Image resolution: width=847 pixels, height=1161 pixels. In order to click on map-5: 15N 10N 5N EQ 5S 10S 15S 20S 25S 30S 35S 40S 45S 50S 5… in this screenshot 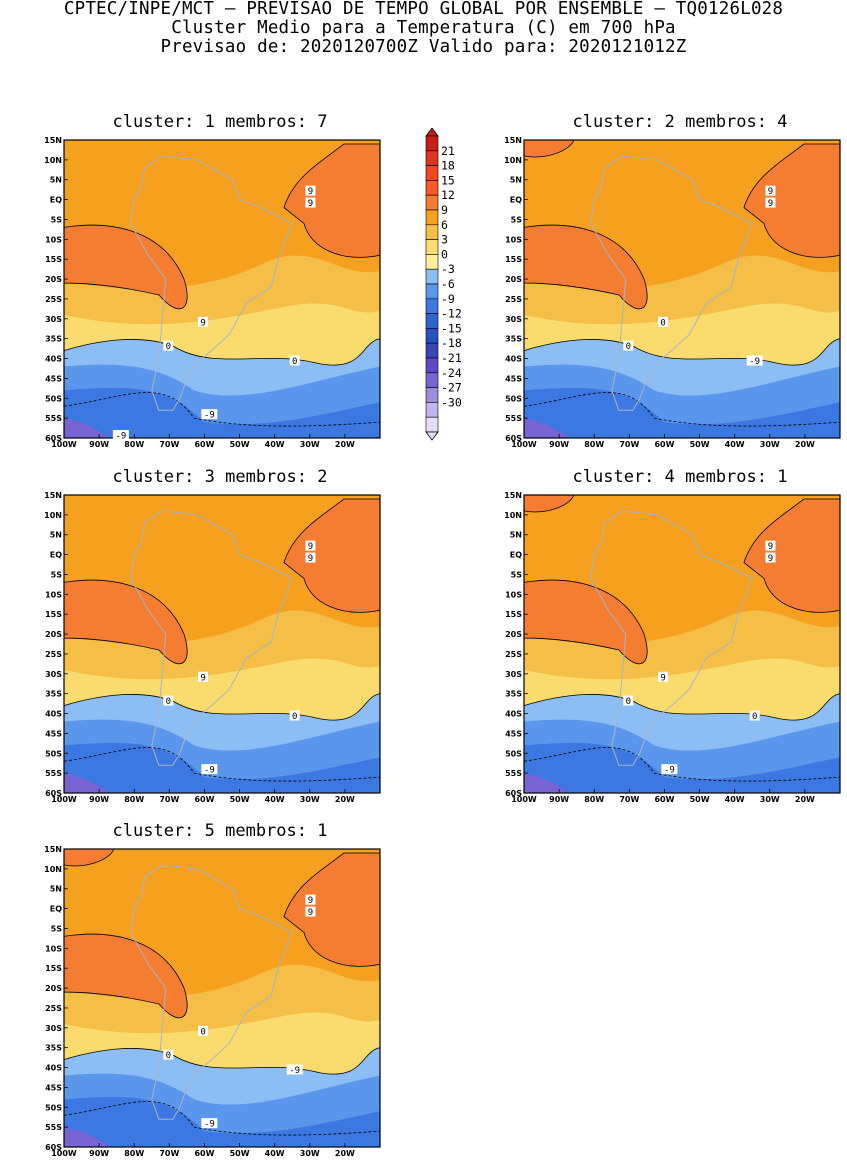, I will do `click(212, 1001)`.